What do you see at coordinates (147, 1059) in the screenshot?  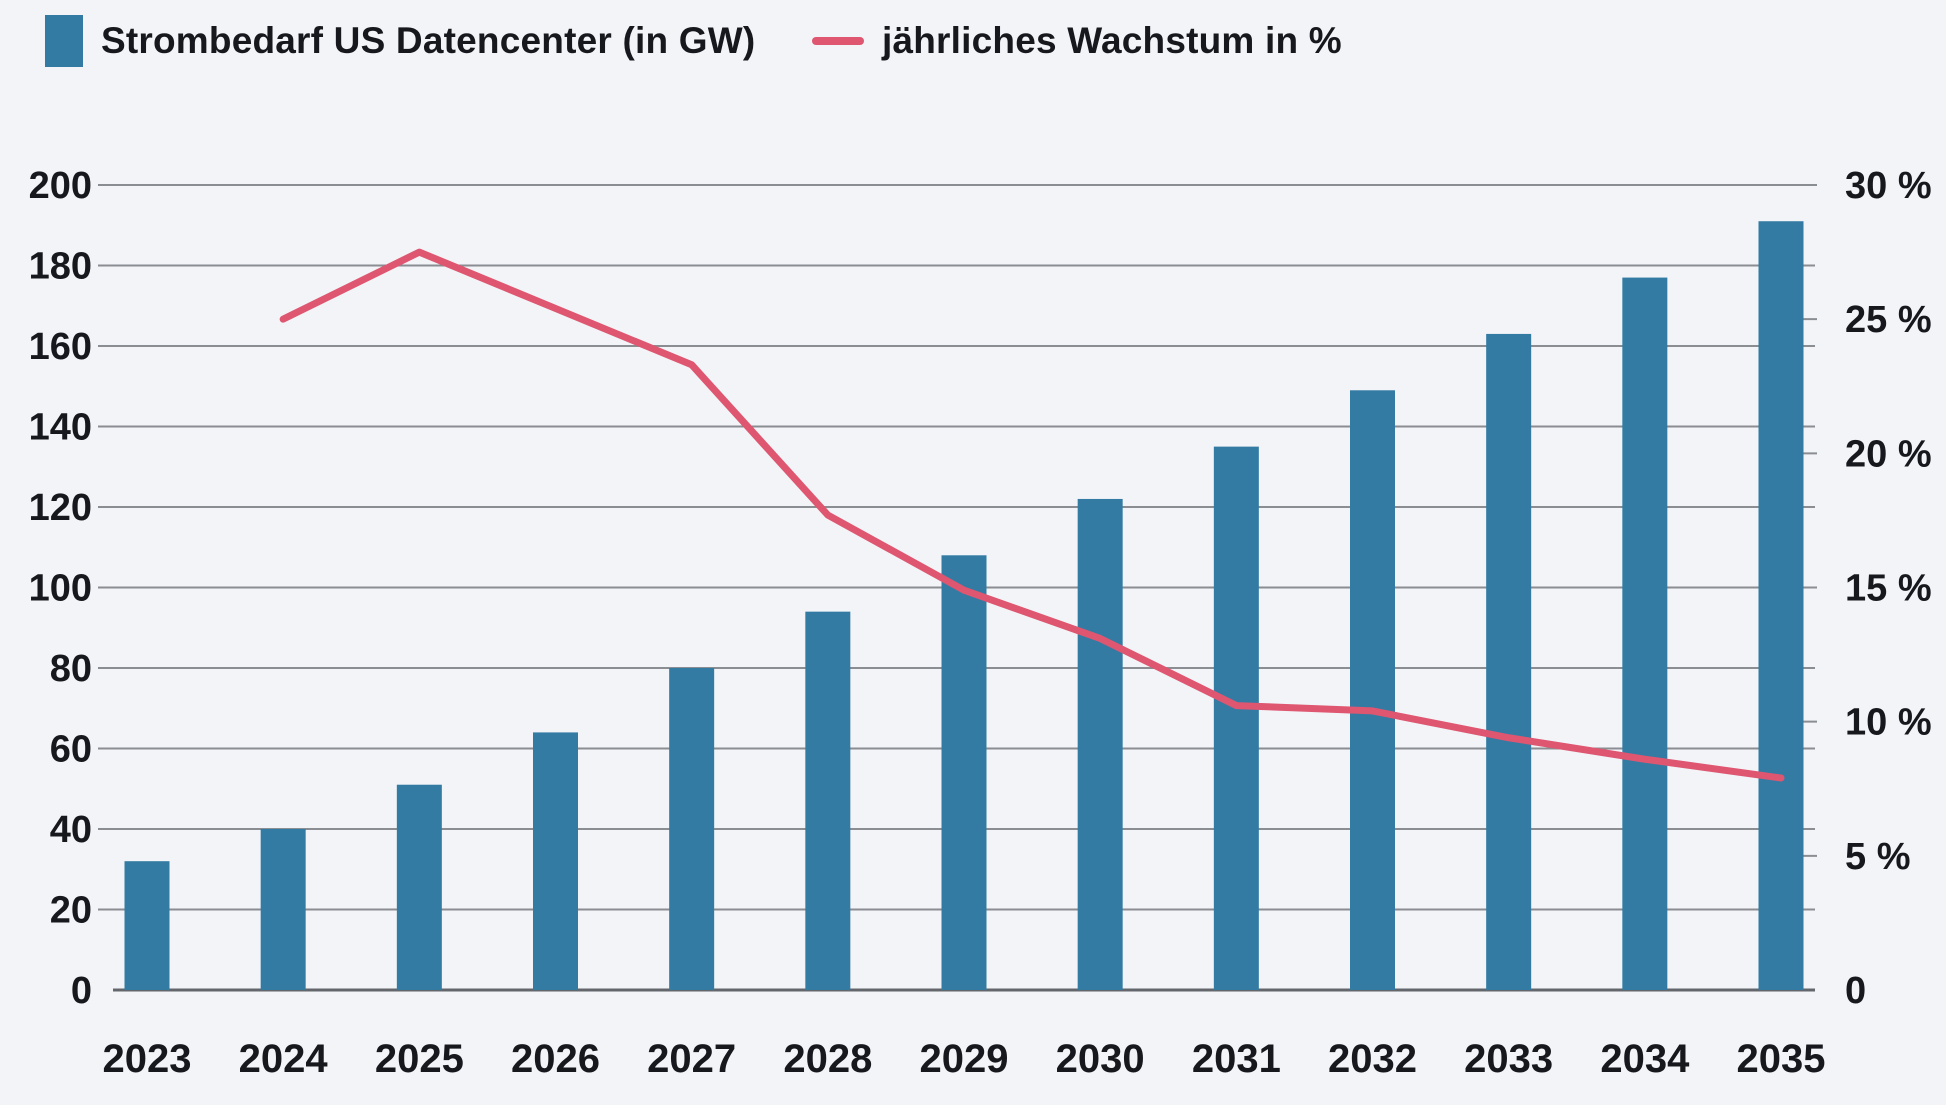 I see `x-axis-label-2023: 2023` at bounding box center [147, 1059].